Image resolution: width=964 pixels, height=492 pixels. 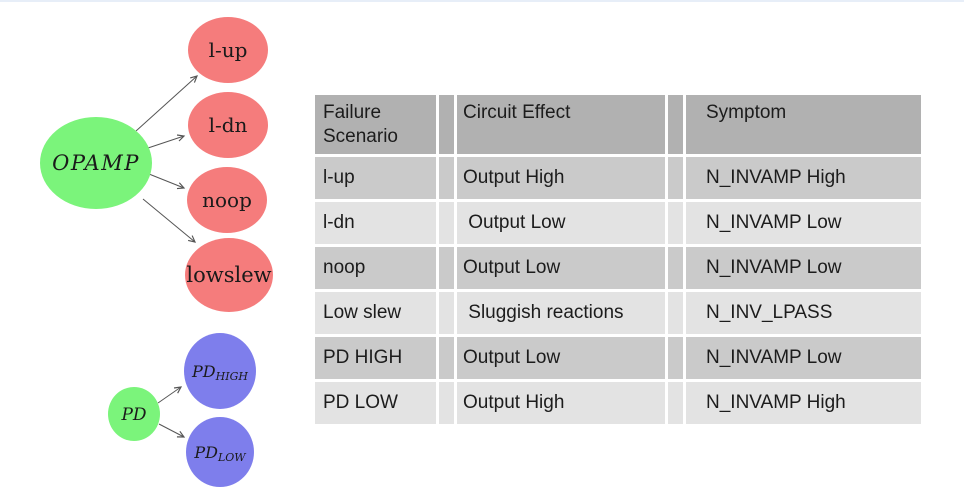 I want to click on edge-pd-pdlow-arrow, so click(x=172, y=430).